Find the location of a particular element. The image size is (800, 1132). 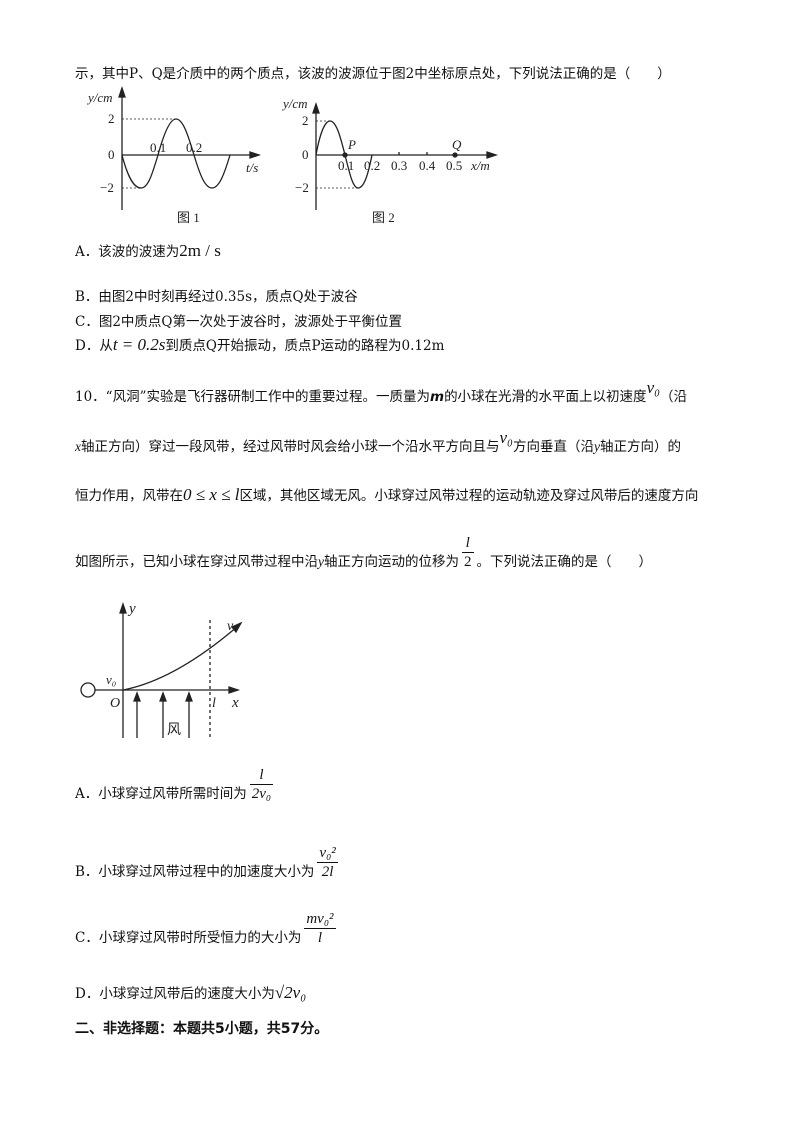

fig2-xtick: 0.5 is located at coordinates (454, 165).